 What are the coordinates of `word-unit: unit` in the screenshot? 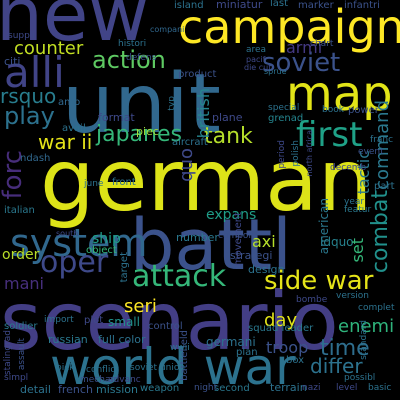 It's located at (141, 104).